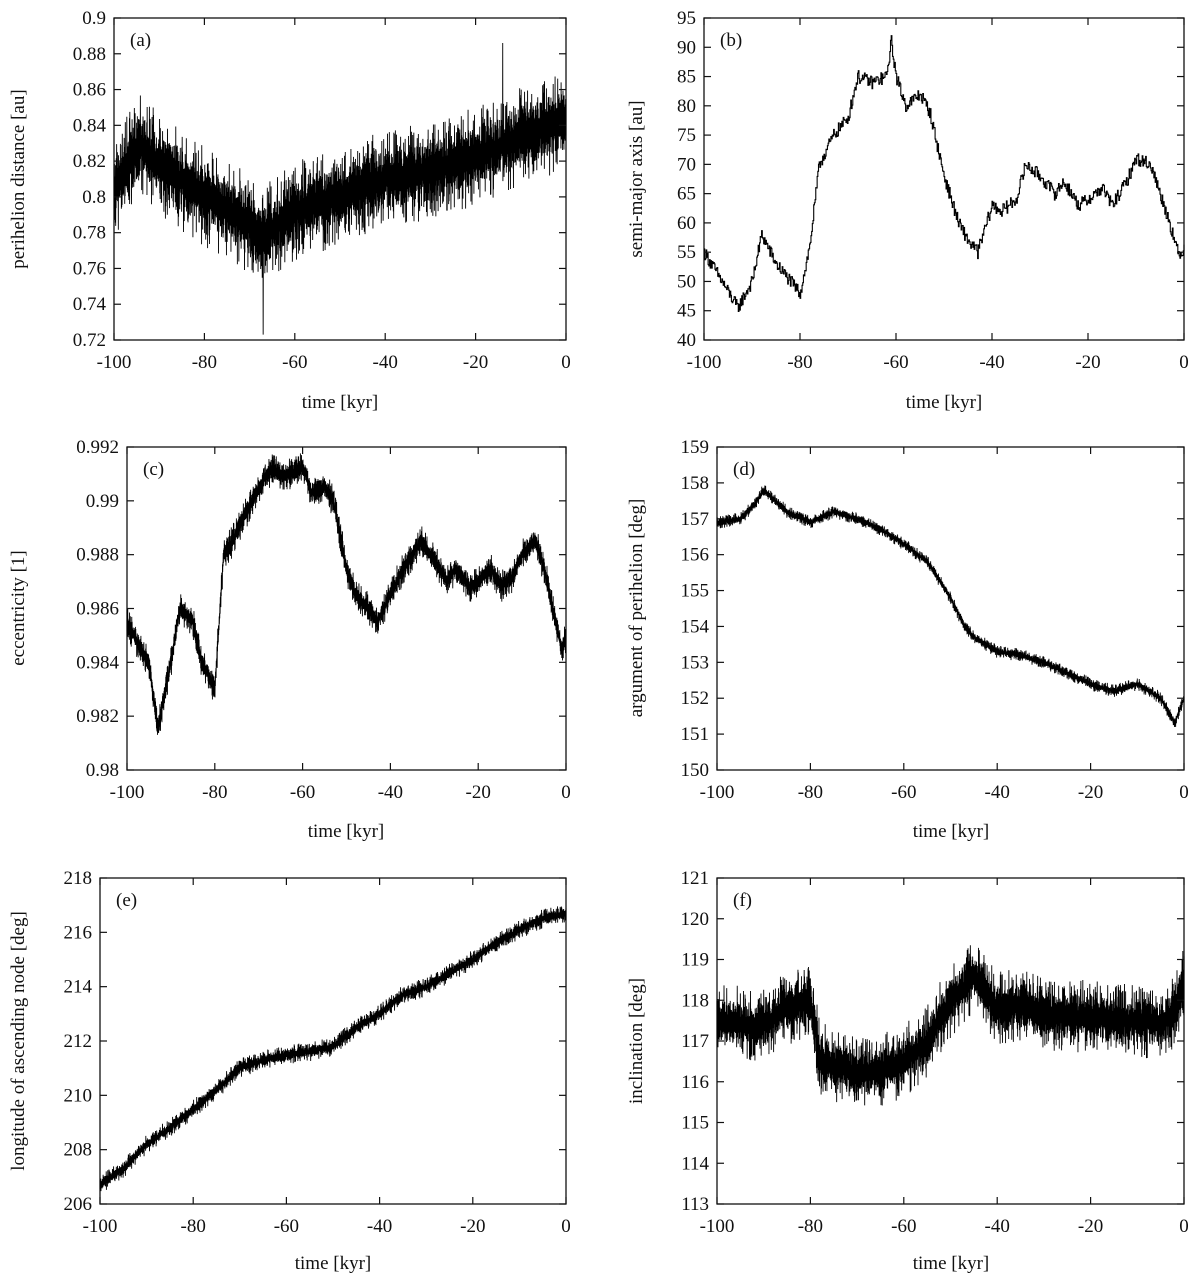 This screenshot has height=1279, width=1200. I want to click on y-tick-label: 216, so click(78, 932).